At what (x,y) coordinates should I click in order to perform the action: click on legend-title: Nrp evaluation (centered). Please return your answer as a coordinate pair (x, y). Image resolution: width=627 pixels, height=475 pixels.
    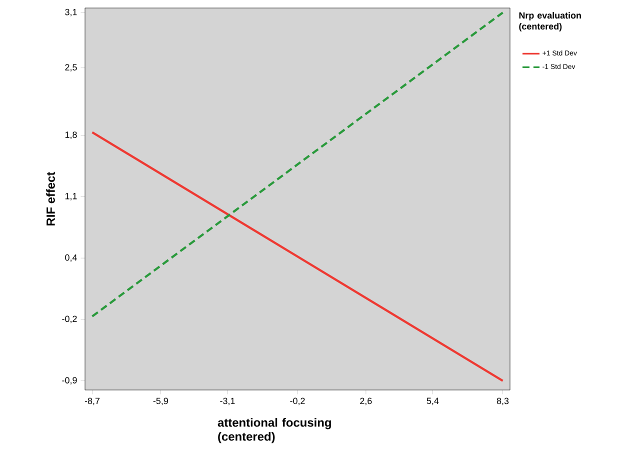
    Looking at the image, I should click on (550, 22).